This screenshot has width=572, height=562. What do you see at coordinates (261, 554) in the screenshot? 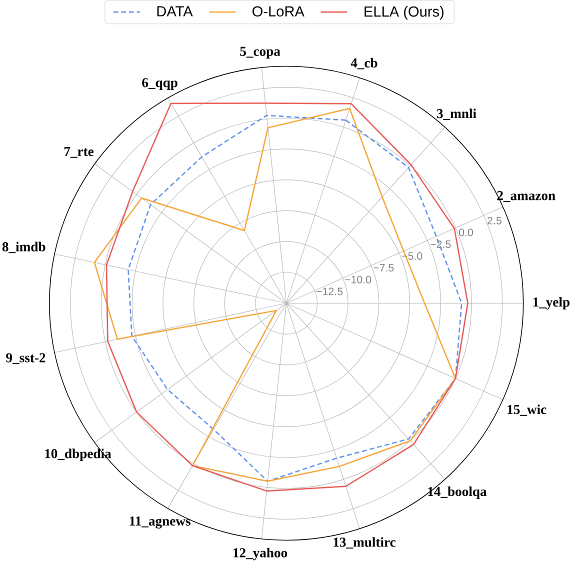
I see `spoke-label: 12_yahoo` at bounding box center [261, 554].